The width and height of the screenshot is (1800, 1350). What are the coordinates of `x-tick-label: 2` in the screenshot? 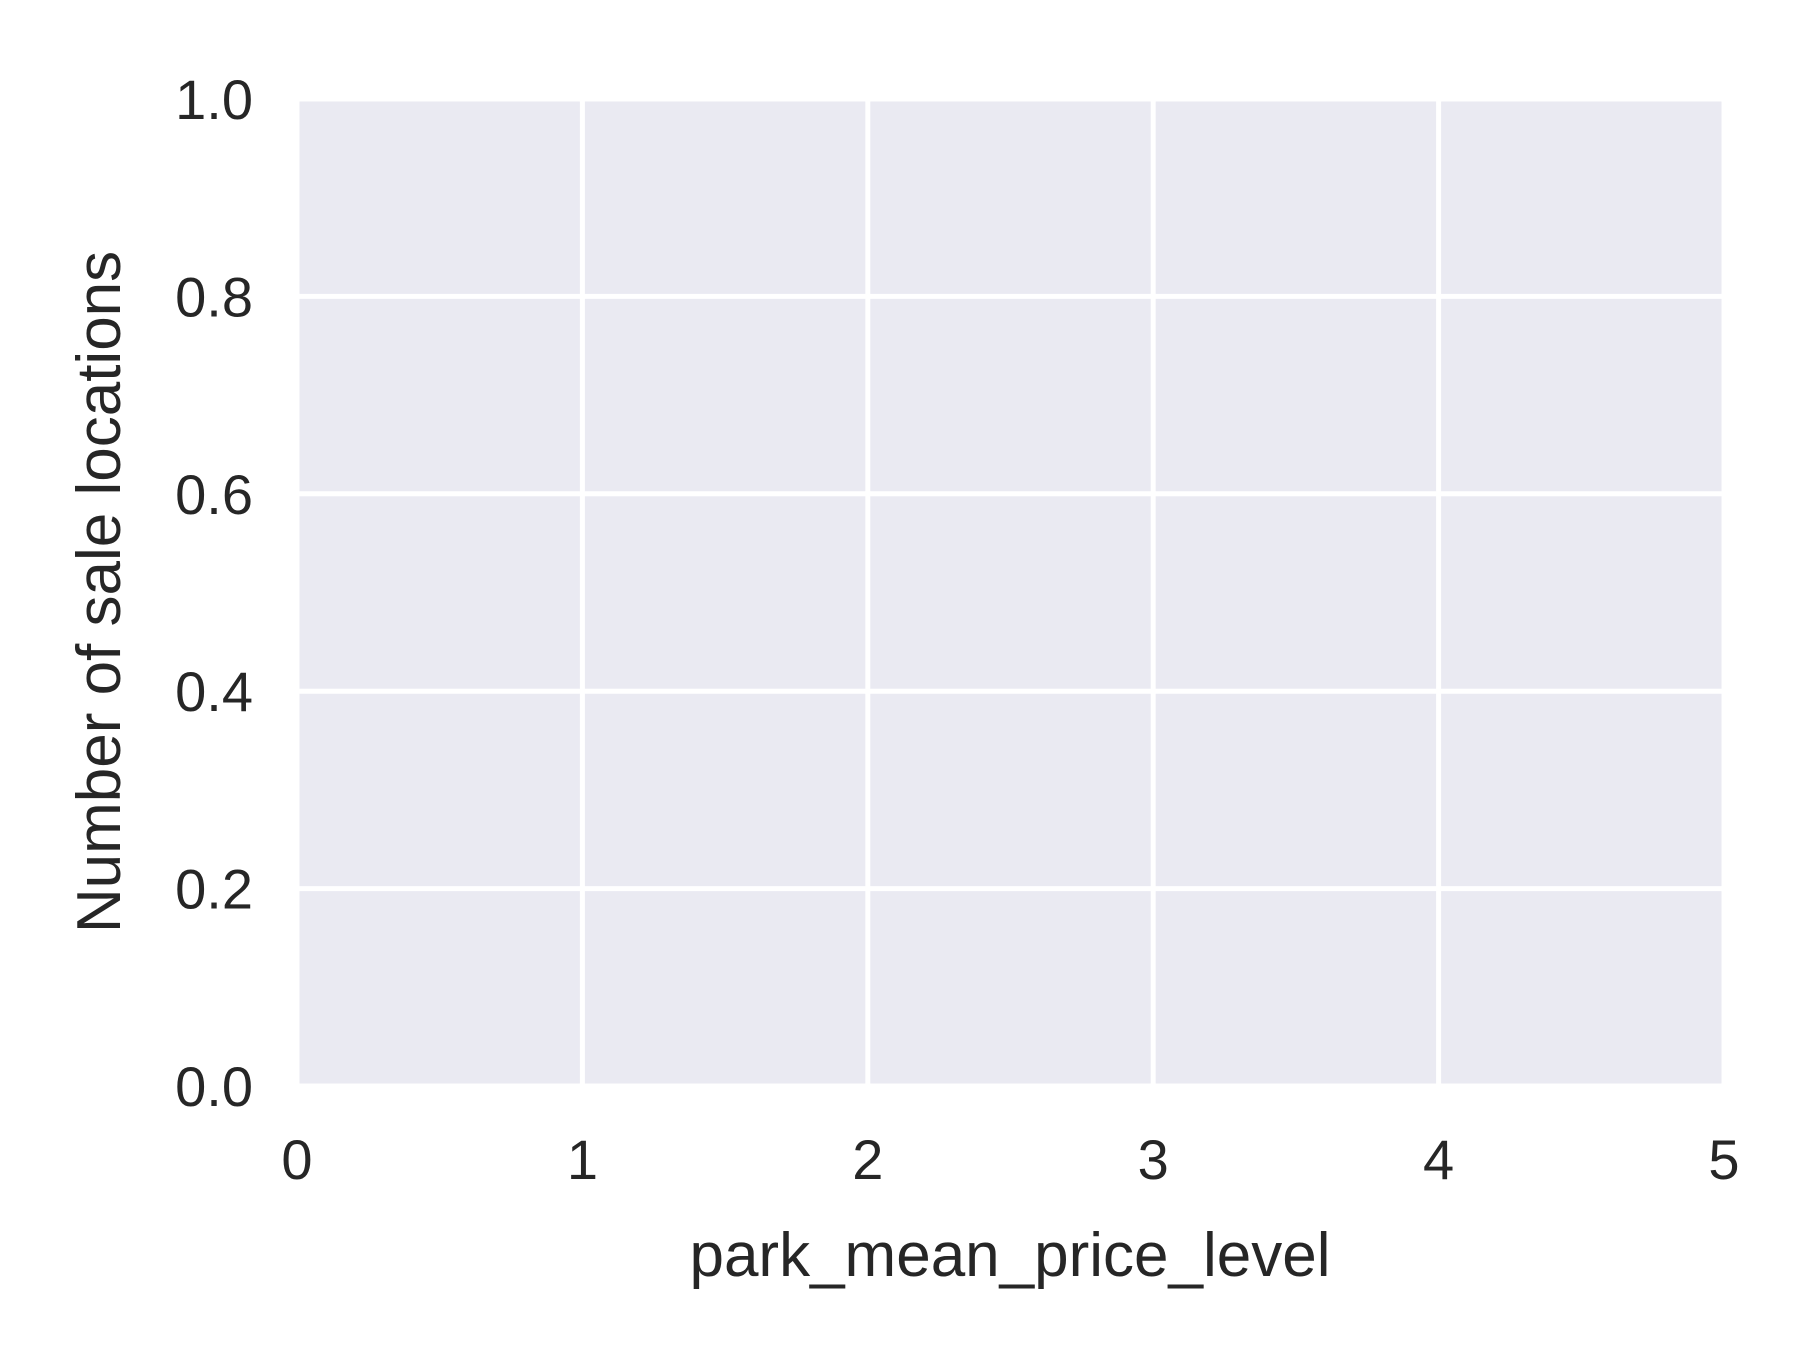 It's located at (867, 1159).